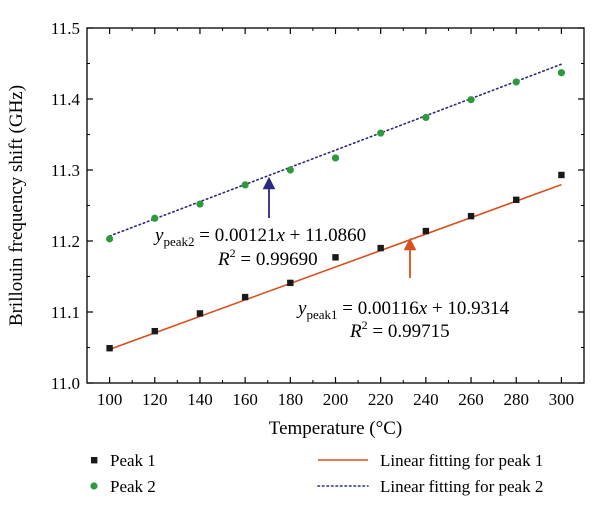 This screenshot has width=600, height=524. Describe the element at coordinates (291, 399) in the screenshot. I see `x-tick-label: 180` at that location.